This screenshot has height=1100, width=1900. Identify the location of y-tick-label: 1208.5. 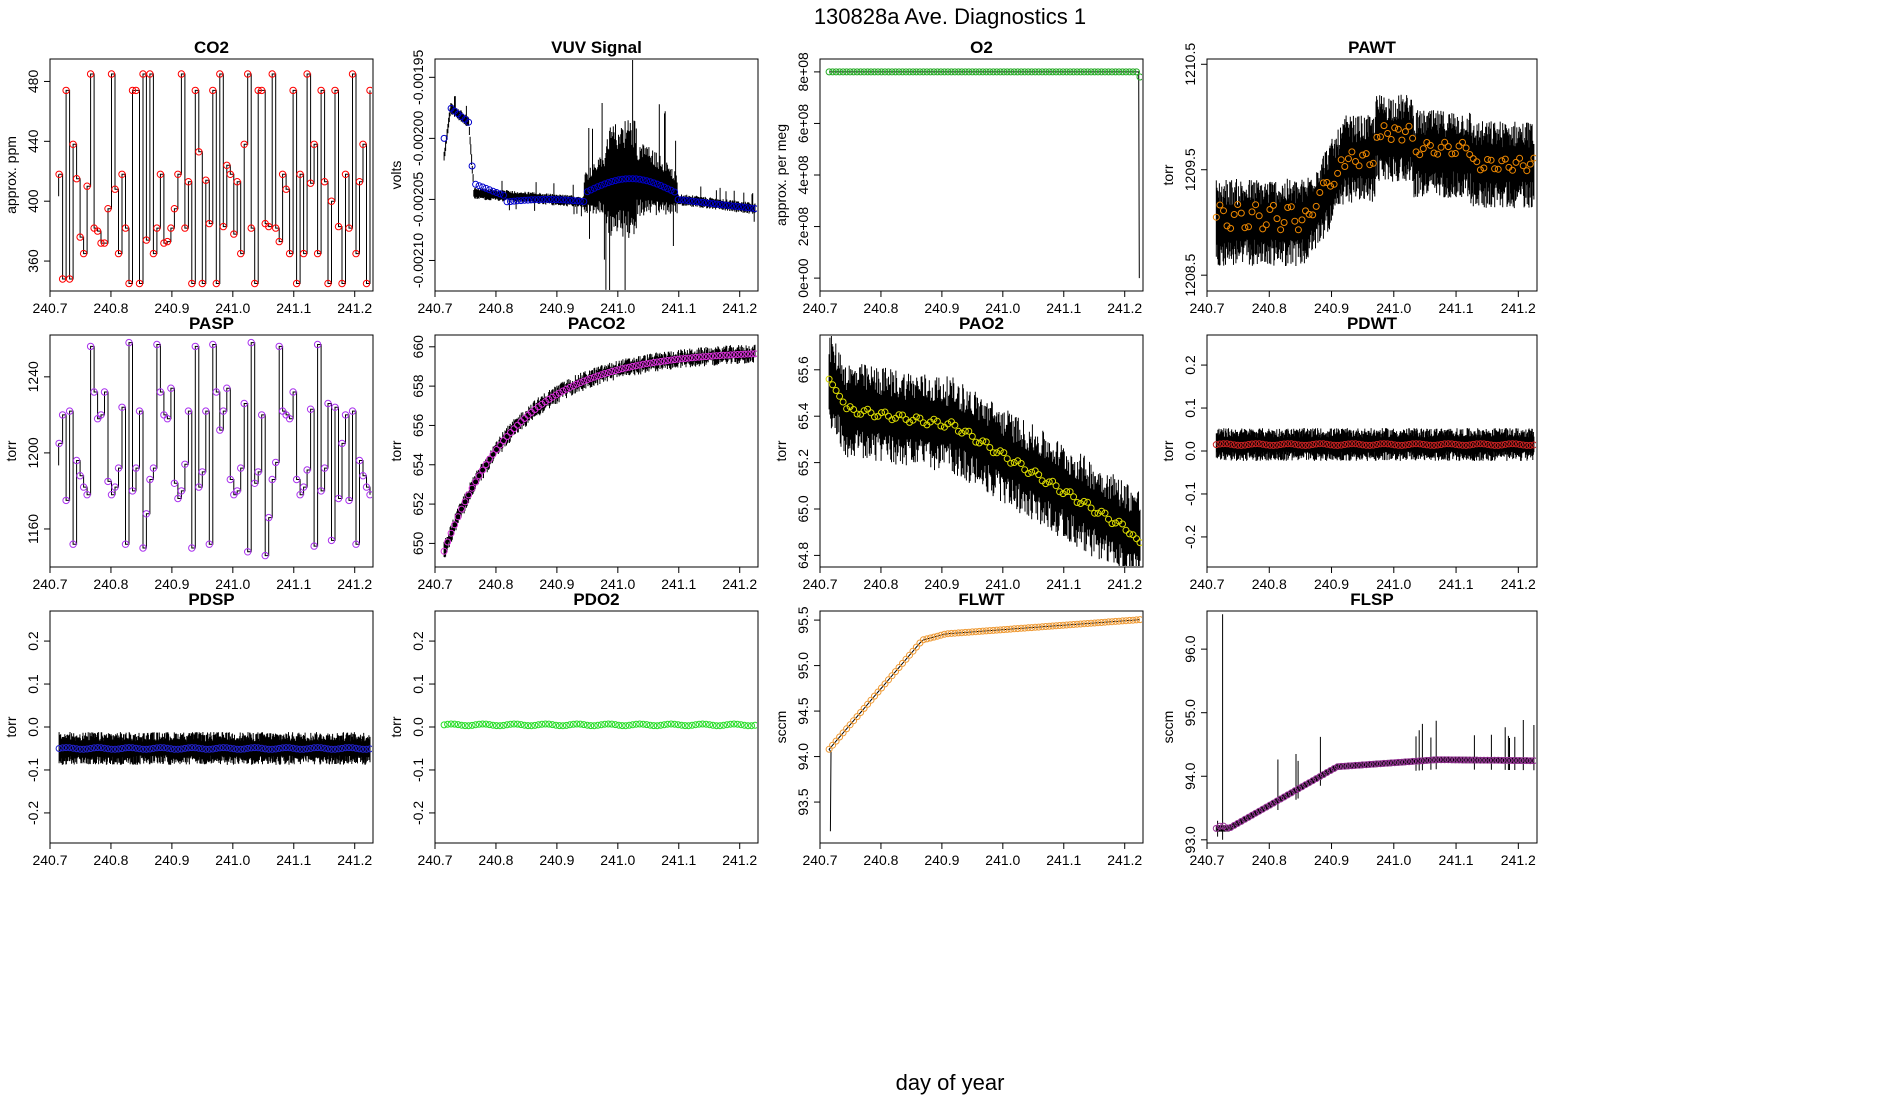
(1190, 275).